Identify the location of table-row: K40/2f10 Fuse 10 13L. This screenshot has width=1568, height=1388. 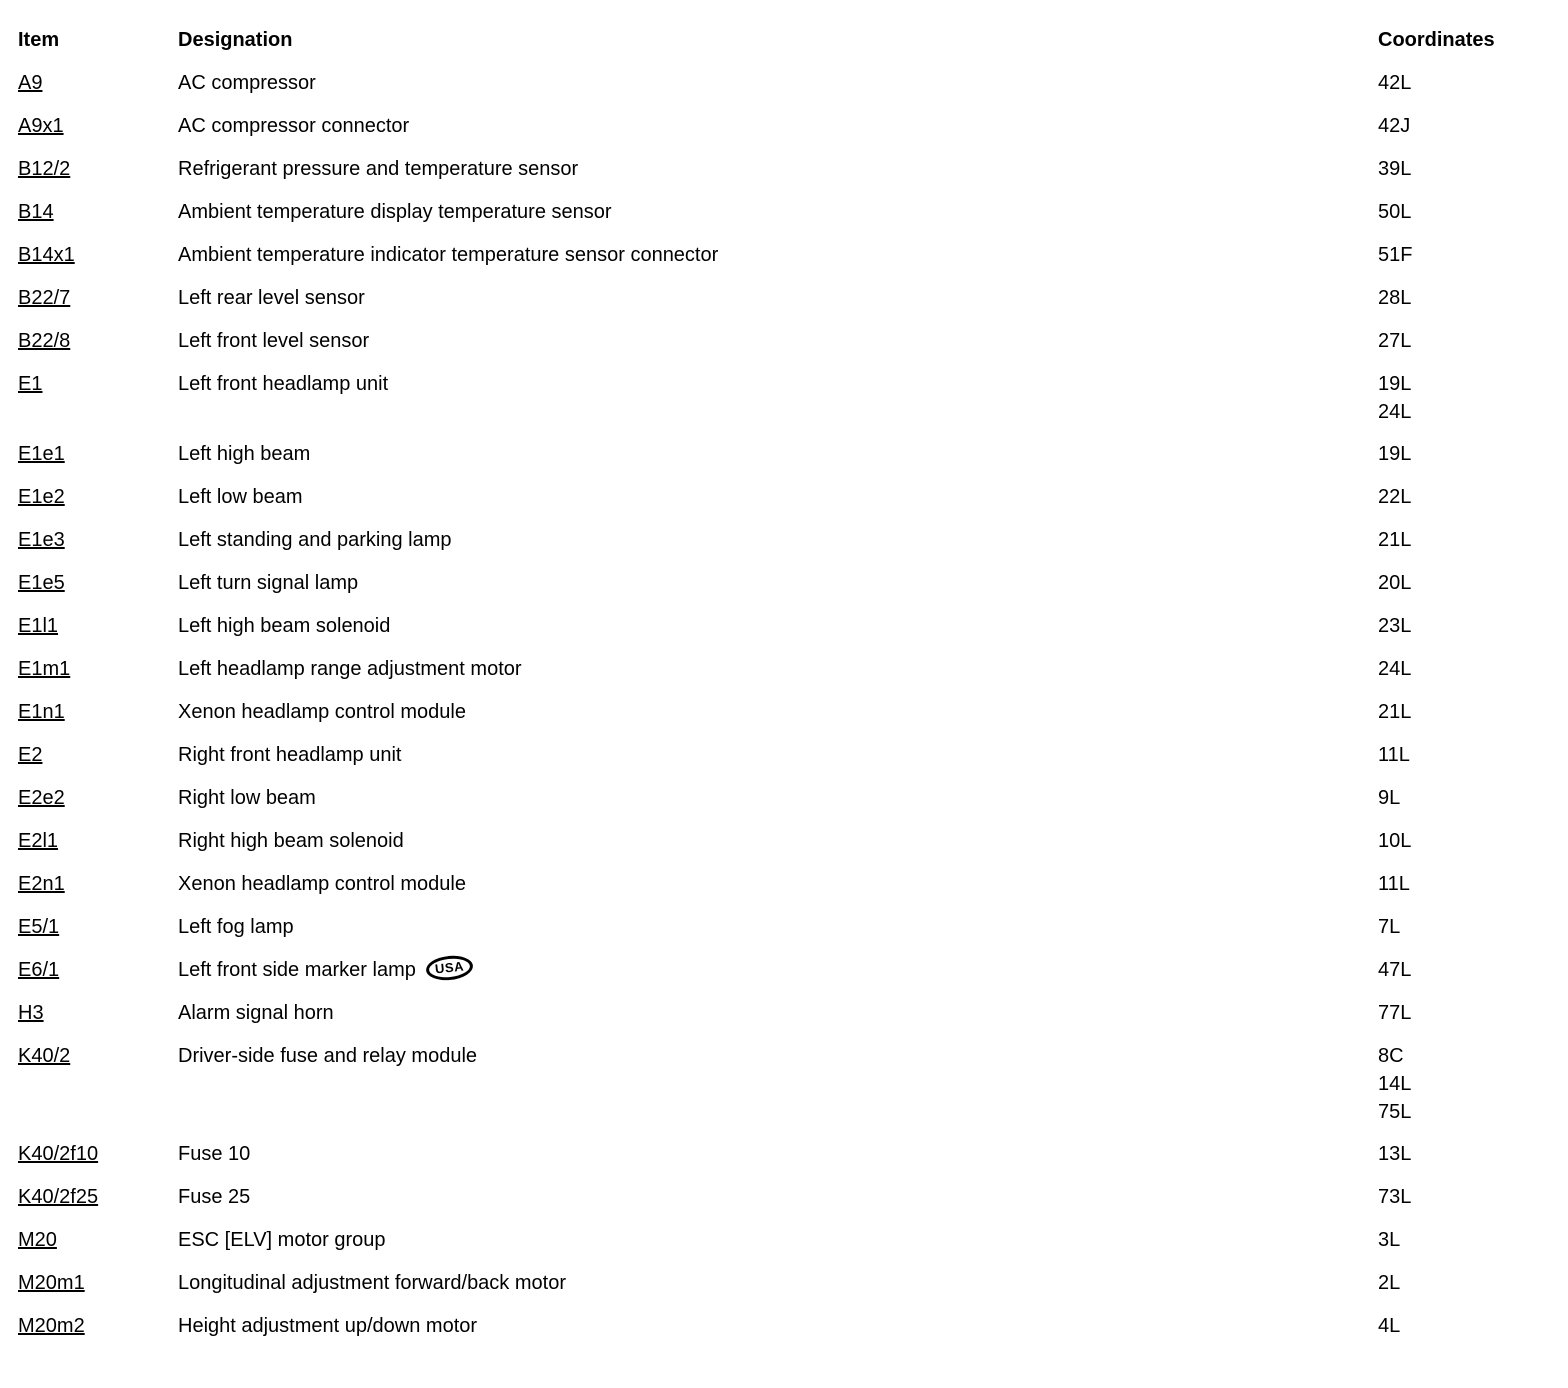
(784, 1161).